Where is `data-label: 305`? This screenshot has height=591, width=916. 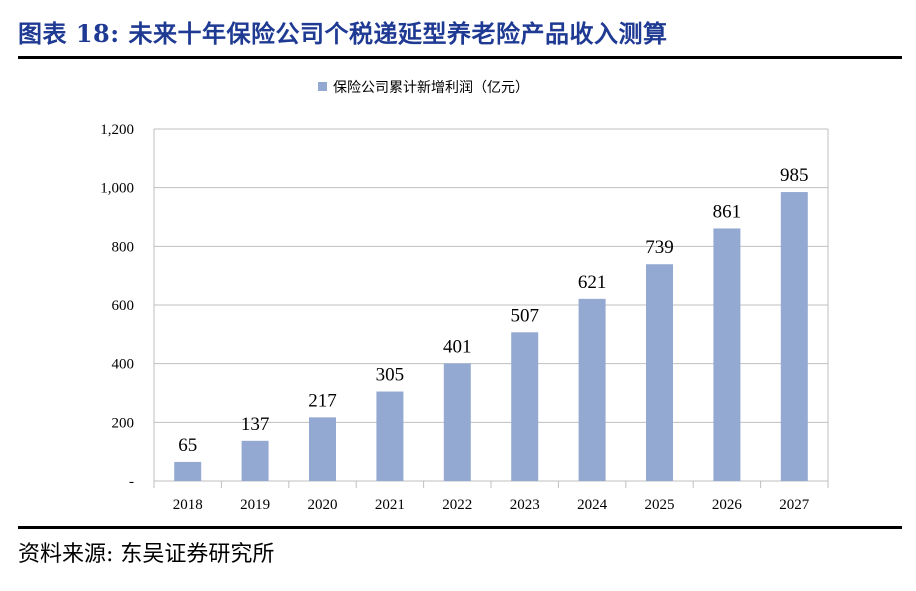 data-label: 305 is located at coordinates (390, 375).